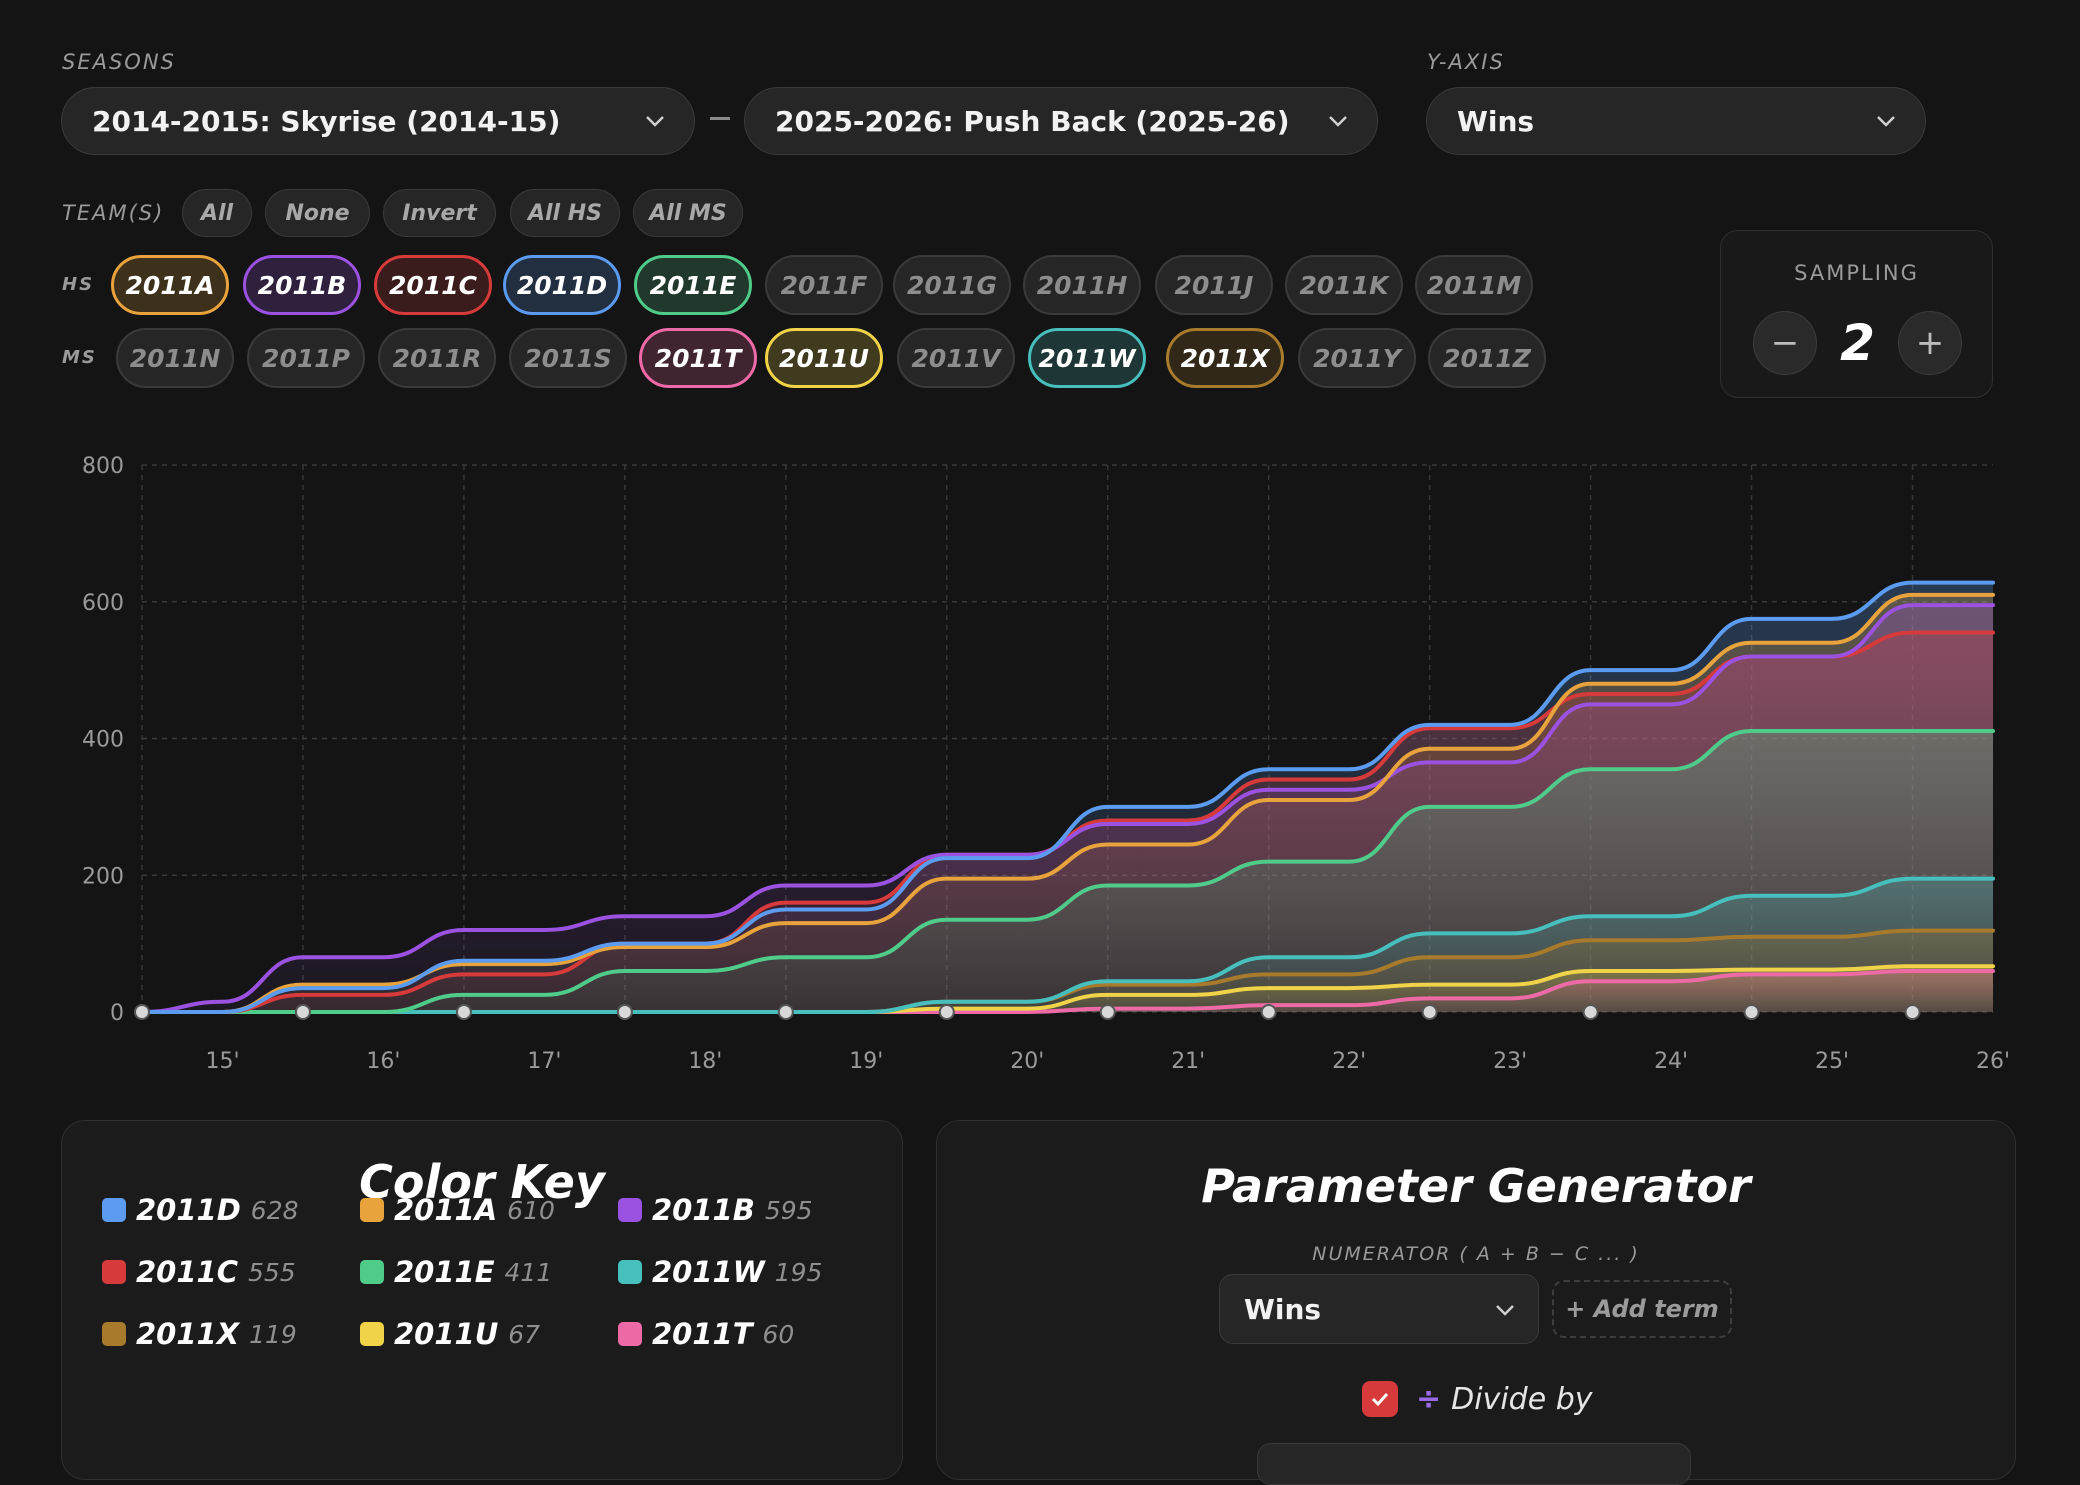 This screenshot has height=1485, width=2080. I want to click on sampling-panel: SAMPLING − 2 +, so click(1856, 314).